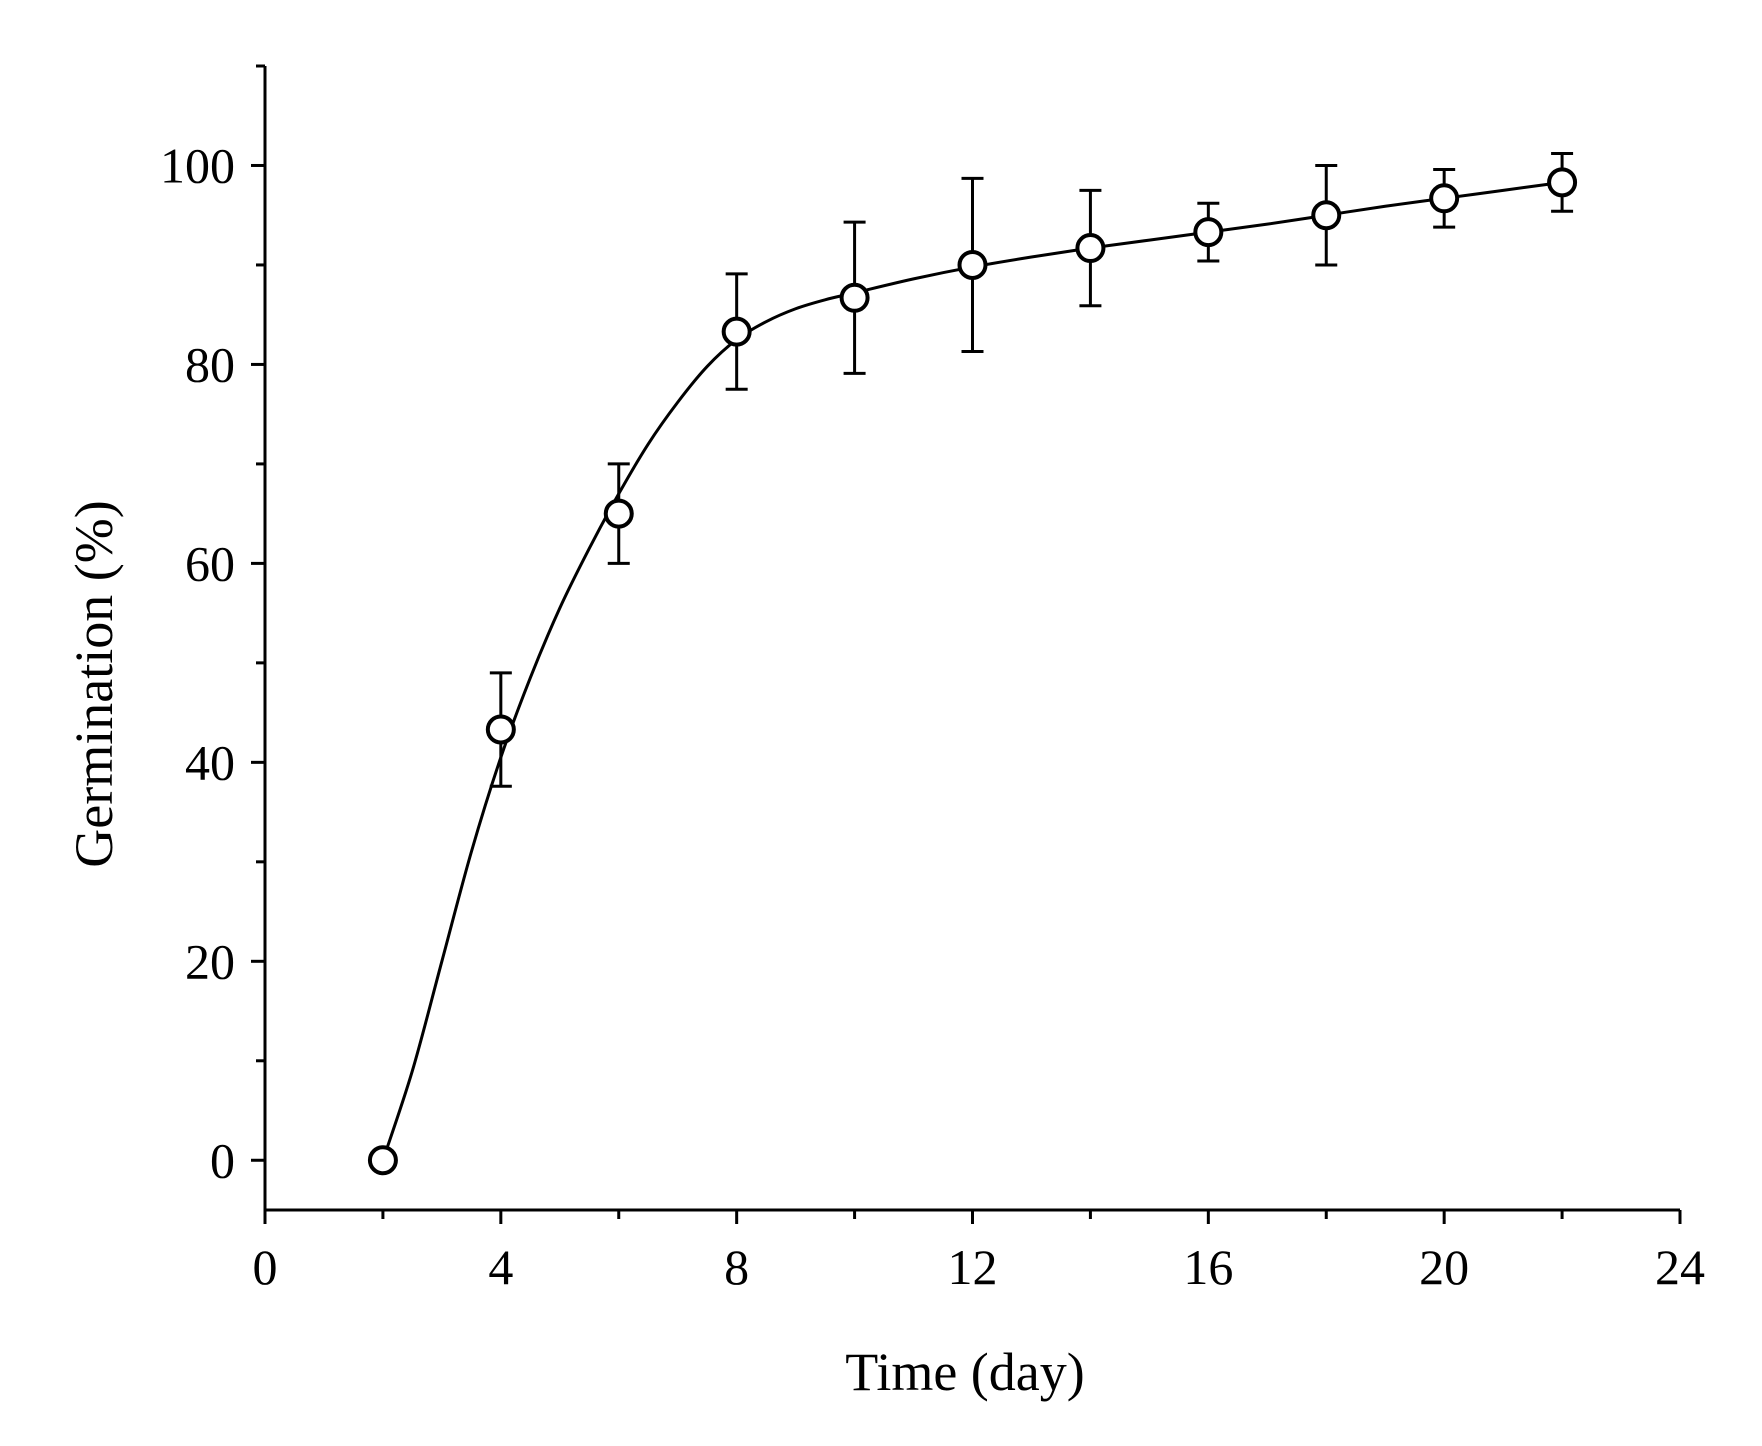 The width and height of the screenshot is (1762, 1446). Describe the element at coordinates (210, 364) in the screenshot. I see `y-tick-label: 80` at that location.